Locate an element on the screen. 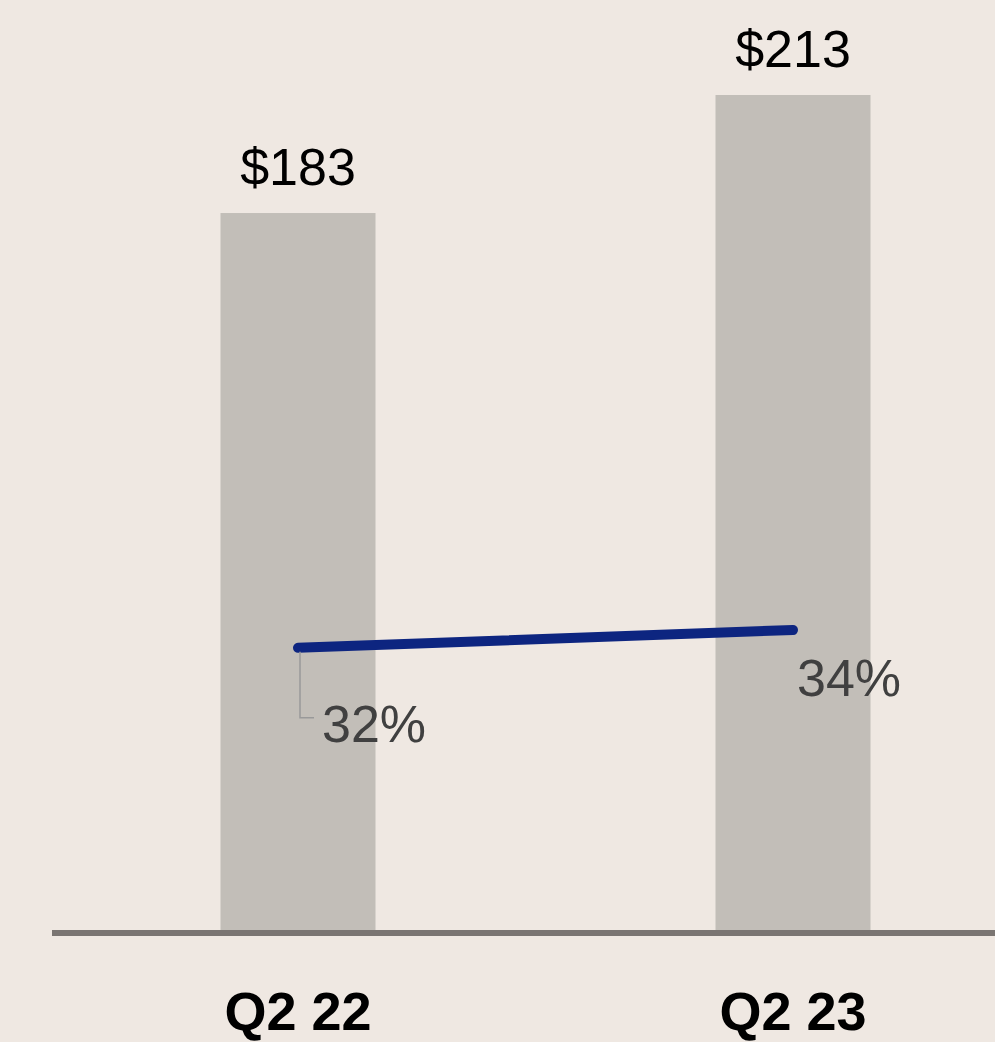 The width and height of the screenshot is (995, 1042). x-tick-label: Q2 23 is located at coordinates (793, 1011).